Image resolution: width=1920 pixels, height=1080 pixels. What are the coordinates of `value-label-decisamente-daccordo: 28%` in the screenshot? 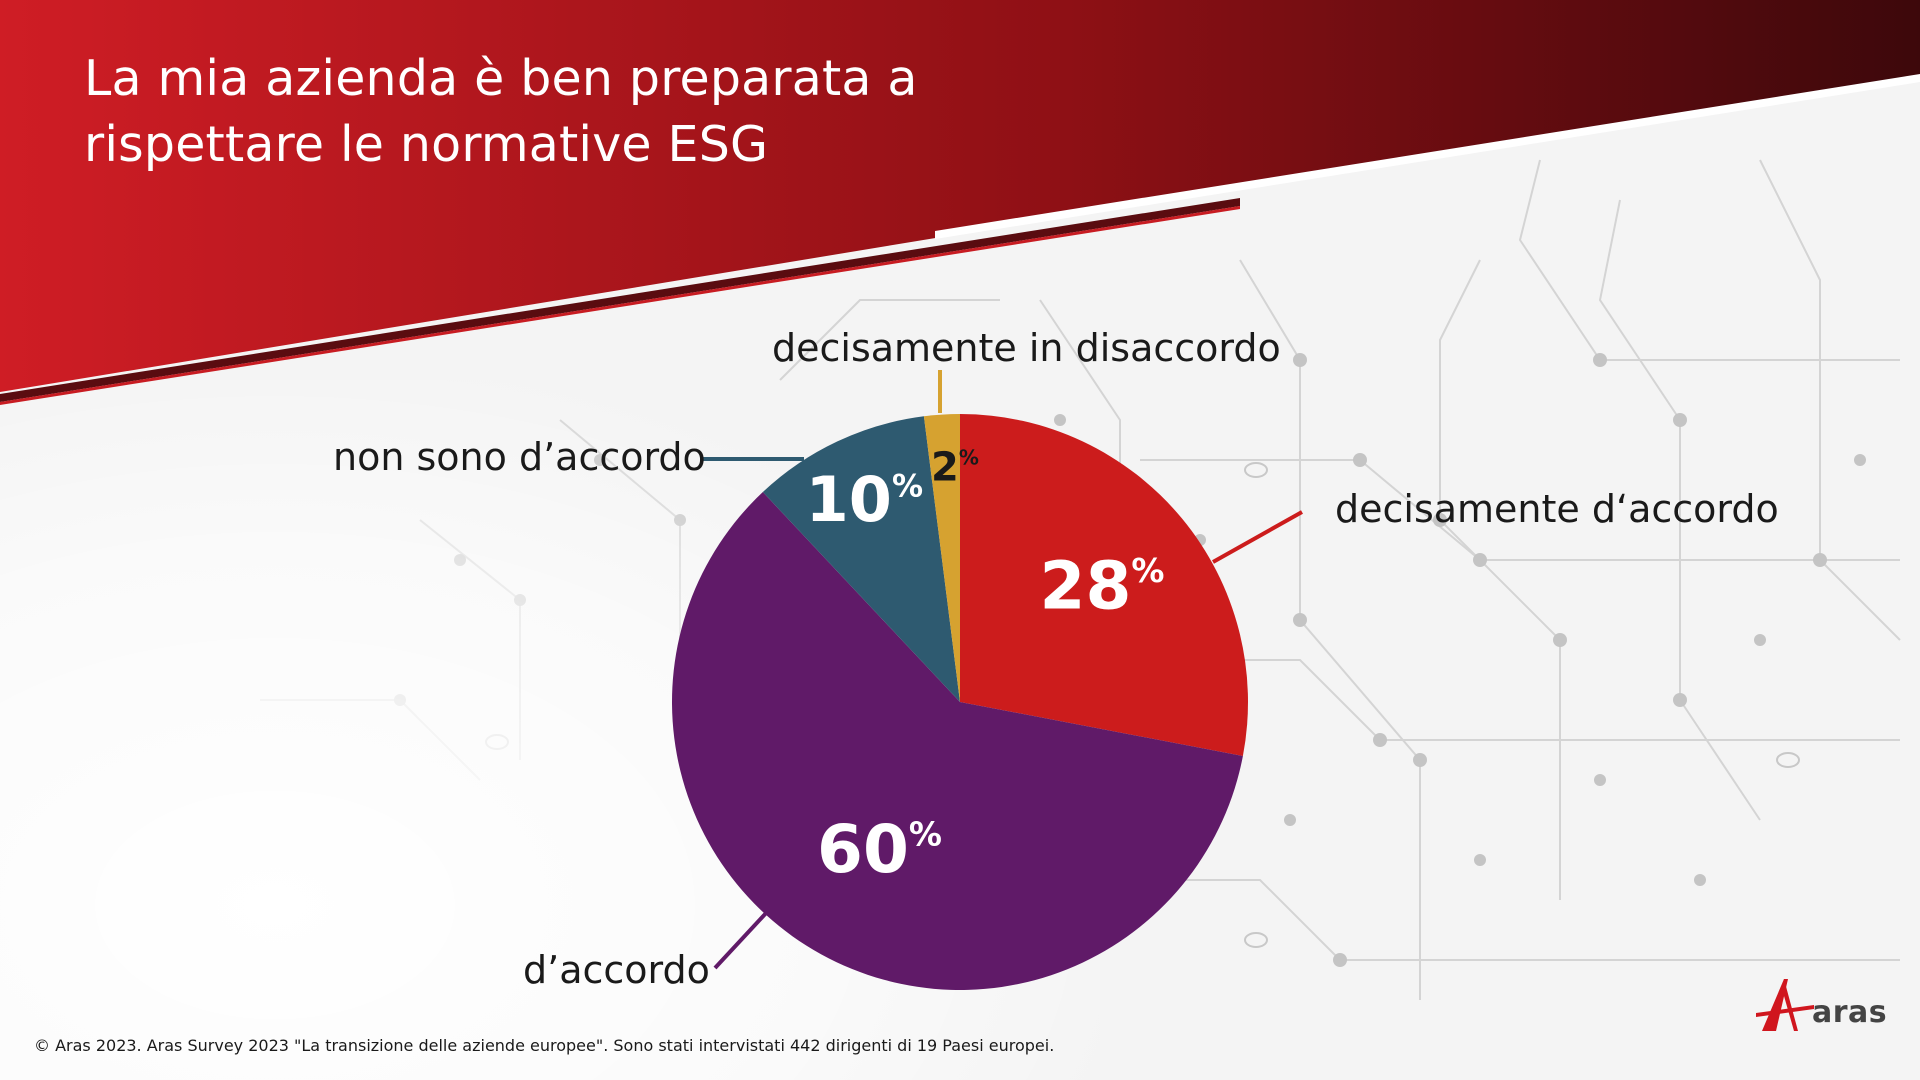 It's located at (1102, 585).